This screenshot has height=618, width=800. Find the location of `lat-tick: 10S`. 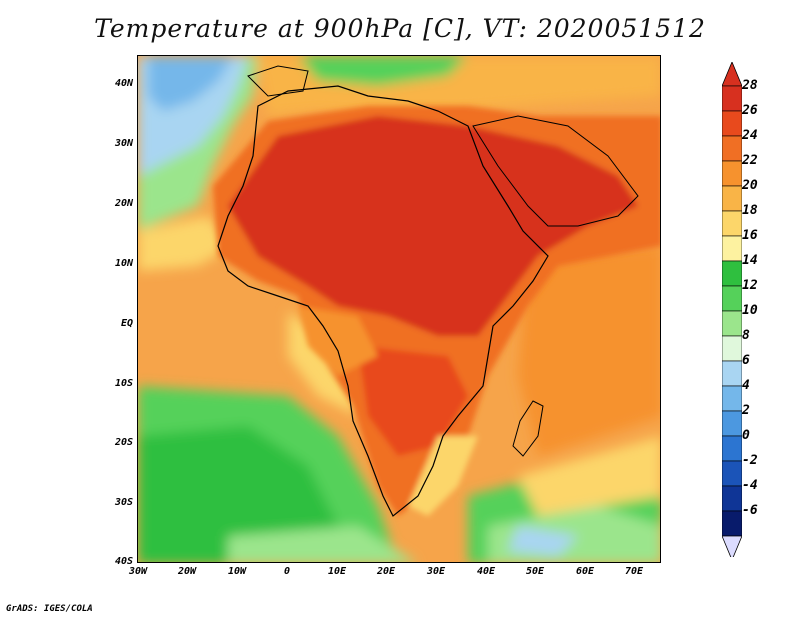

lat-tick: 10S is located at coordinates (123, 383).